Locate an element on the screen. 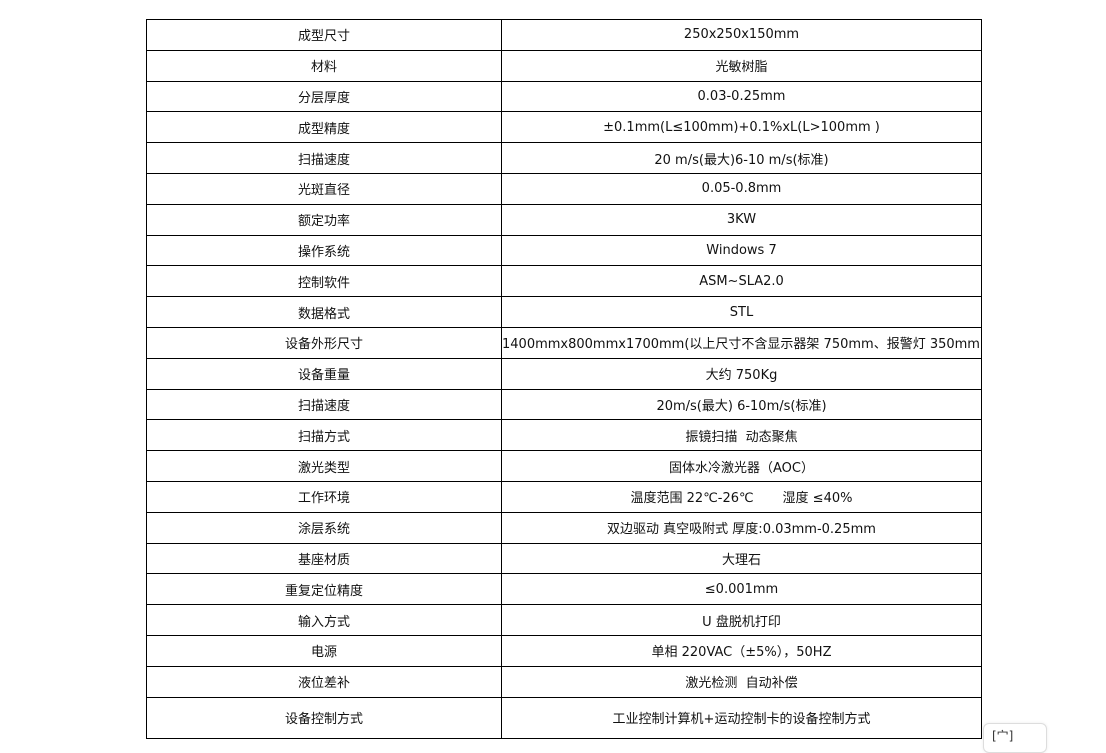  table-row: 成型尺寸 250x250x150mm is located at coordinates (564, 35).